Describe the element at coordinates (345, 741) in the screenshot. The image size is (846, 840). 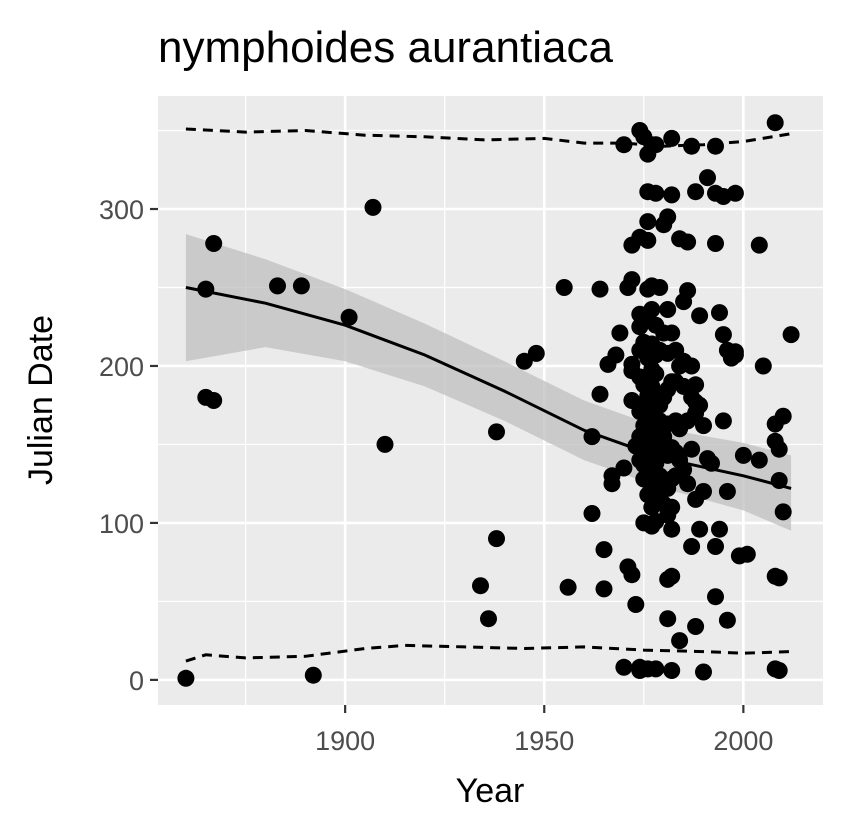
I see `x-tick-label: 1900` at that location.